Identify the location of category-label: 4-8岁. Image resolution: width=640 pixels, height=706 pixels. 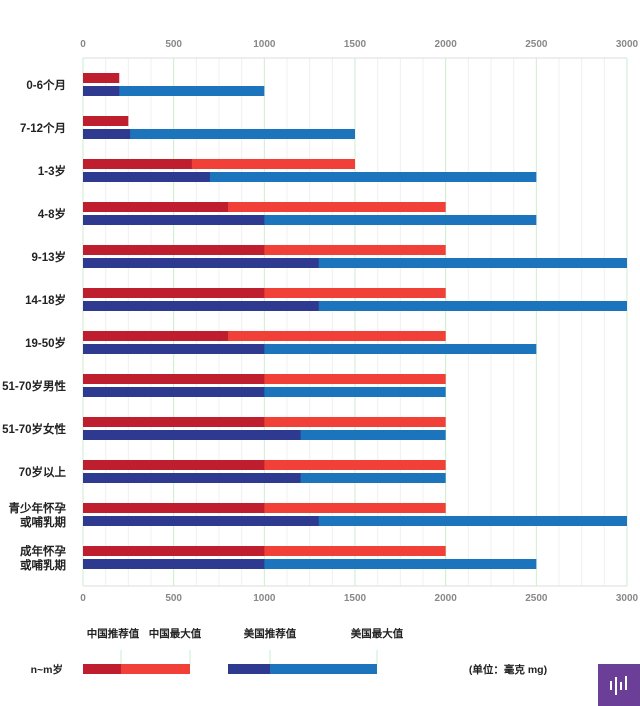
(52, 214).